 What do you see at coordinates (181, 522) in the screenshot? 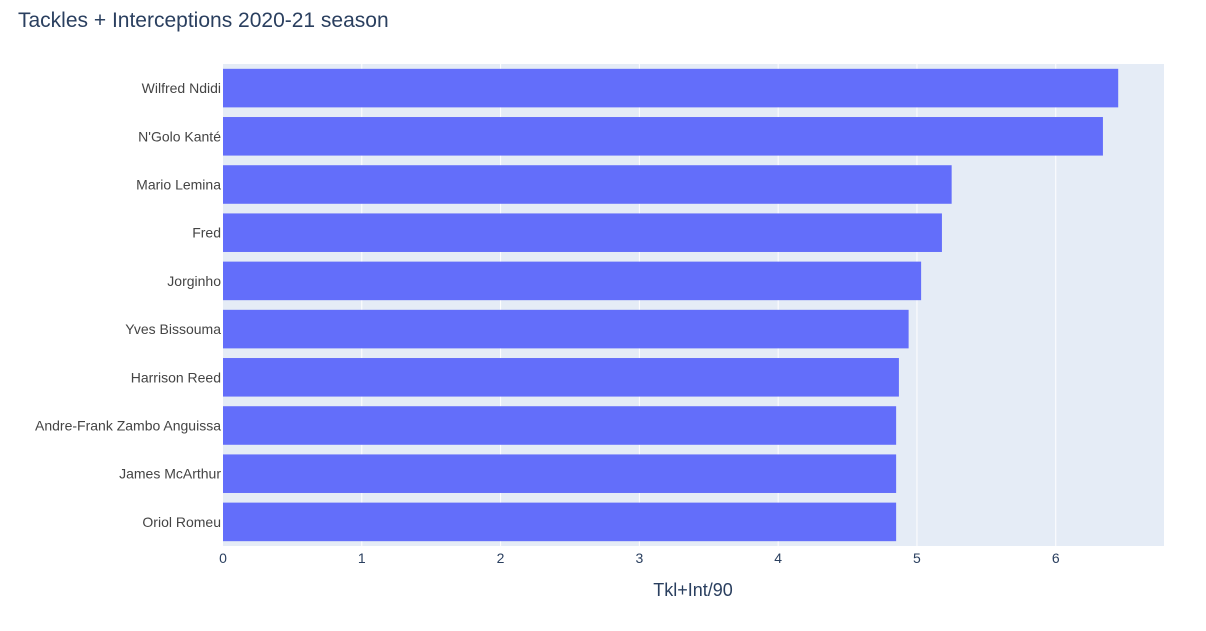
I see `category-label-10: Oriol Romeu` at bounding box center [181, 522].